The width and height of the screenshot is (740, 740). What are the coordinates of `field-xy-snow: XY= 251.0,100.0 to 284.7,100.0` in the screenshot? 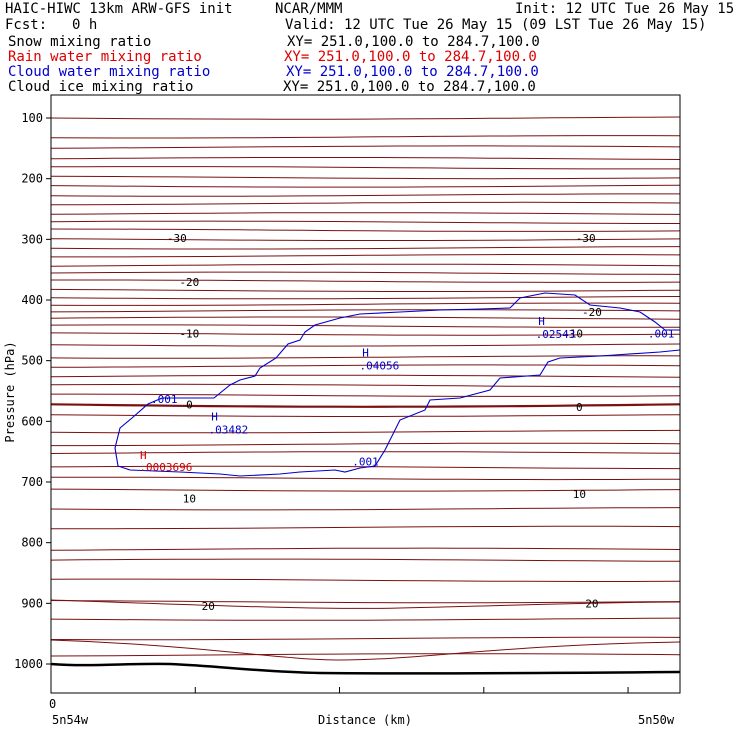 It's located at (413, 42).